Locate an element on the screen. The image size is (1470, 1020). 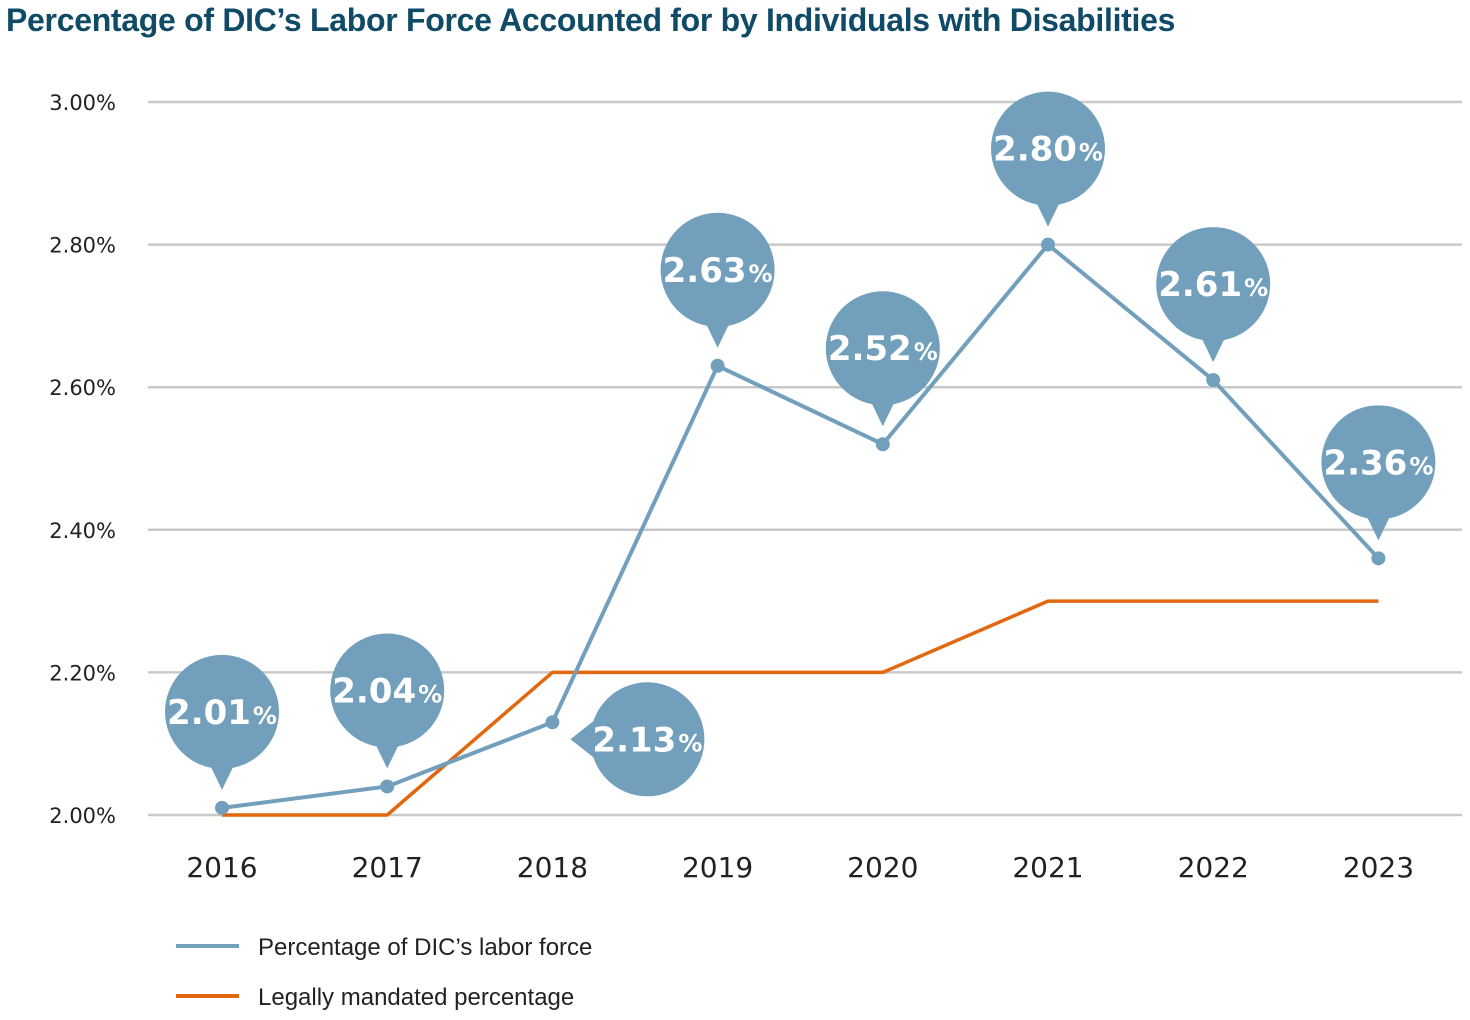
data-label-bubble: 2.63% is located at coordinates (717, 280).